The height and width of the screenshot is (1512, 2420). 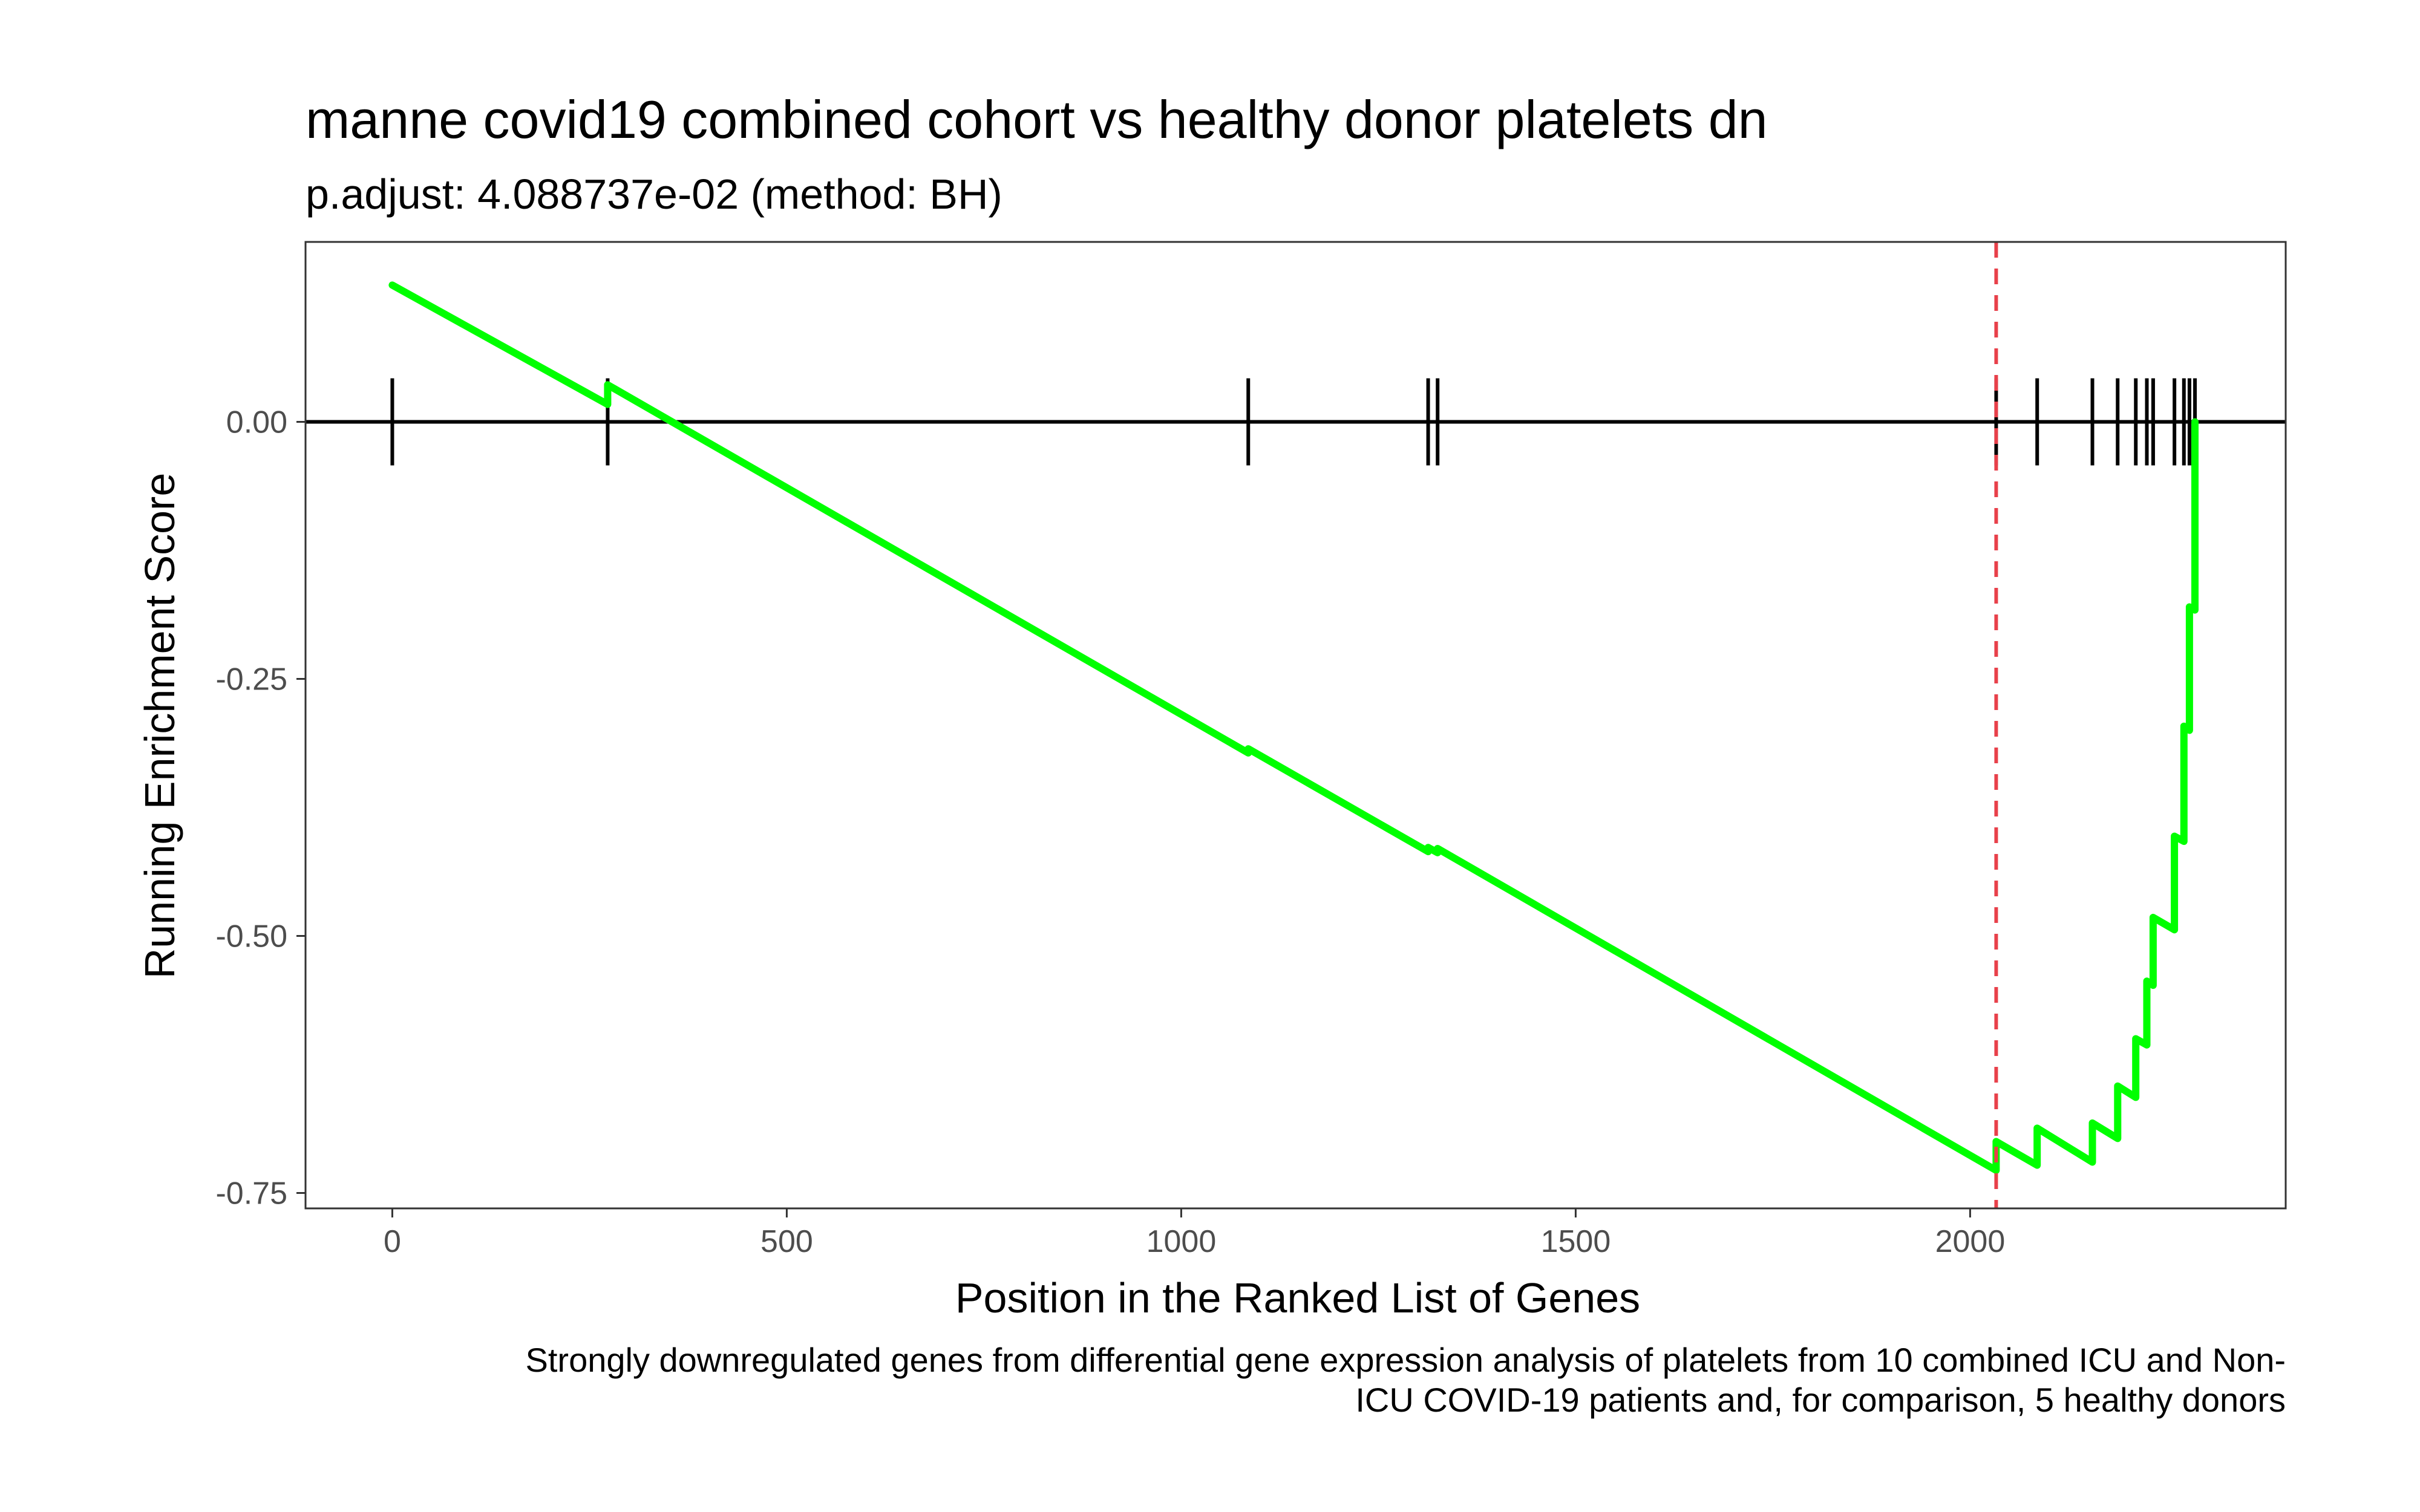 What do you see at coordinates (251, 679) in the screenshot?
I see `y-tick-label: -0.25` at bounding box center [251, 679].